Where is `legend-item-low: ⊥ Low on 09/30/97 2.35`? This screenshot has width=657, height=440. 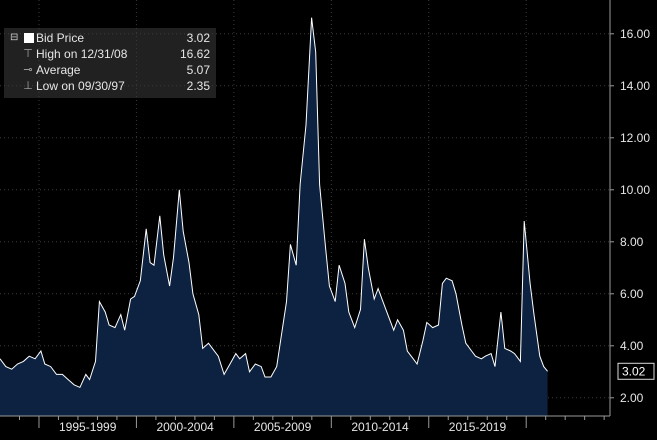 legend-item-low: ⊥ Low on 09/30/97 2.35 is located at coordinates (110, 86).